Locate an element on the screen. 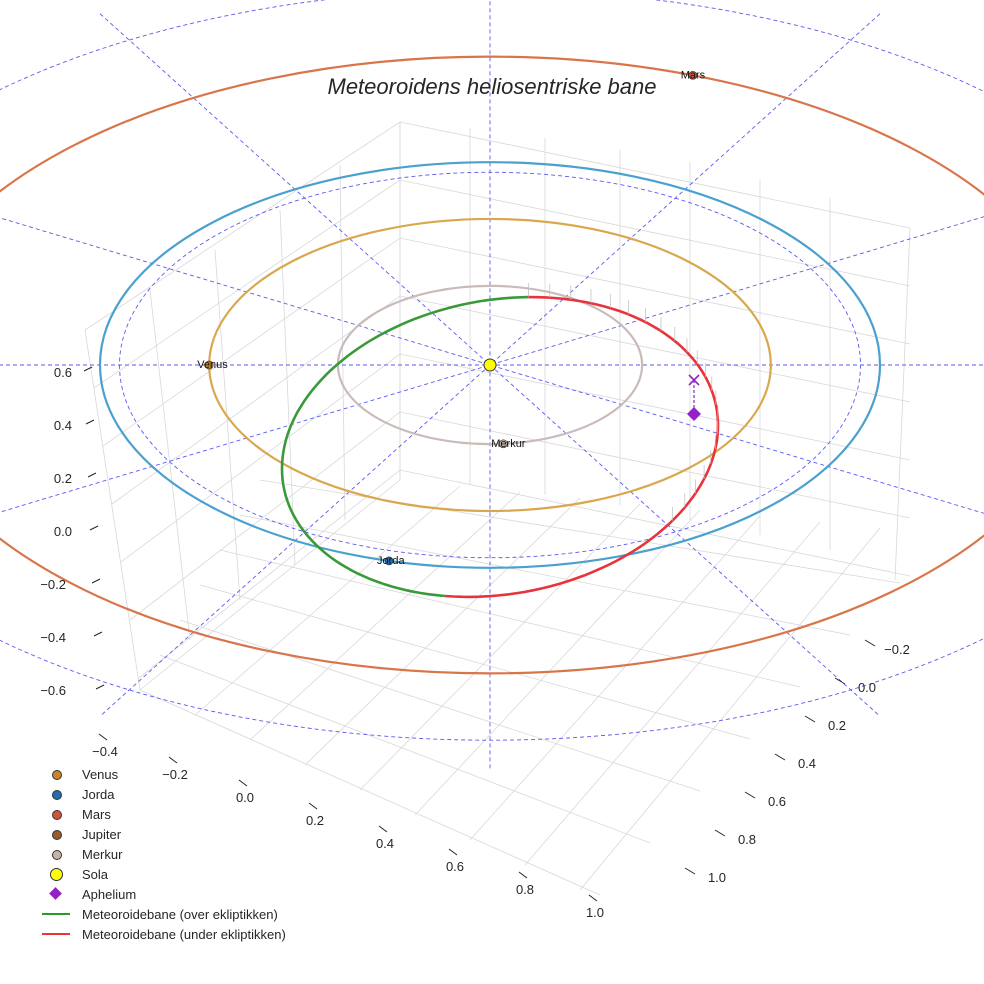  z-tick-label: 0.6 is located at coordinates (63, 372).